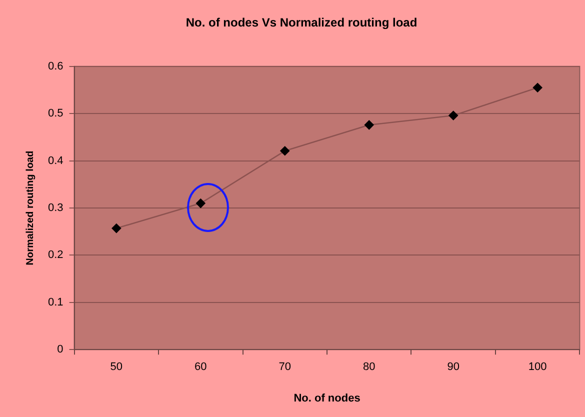 The width and height of the screenshot is (585, 417). I want to click on x-tick-label: 100, so click(537, 367).